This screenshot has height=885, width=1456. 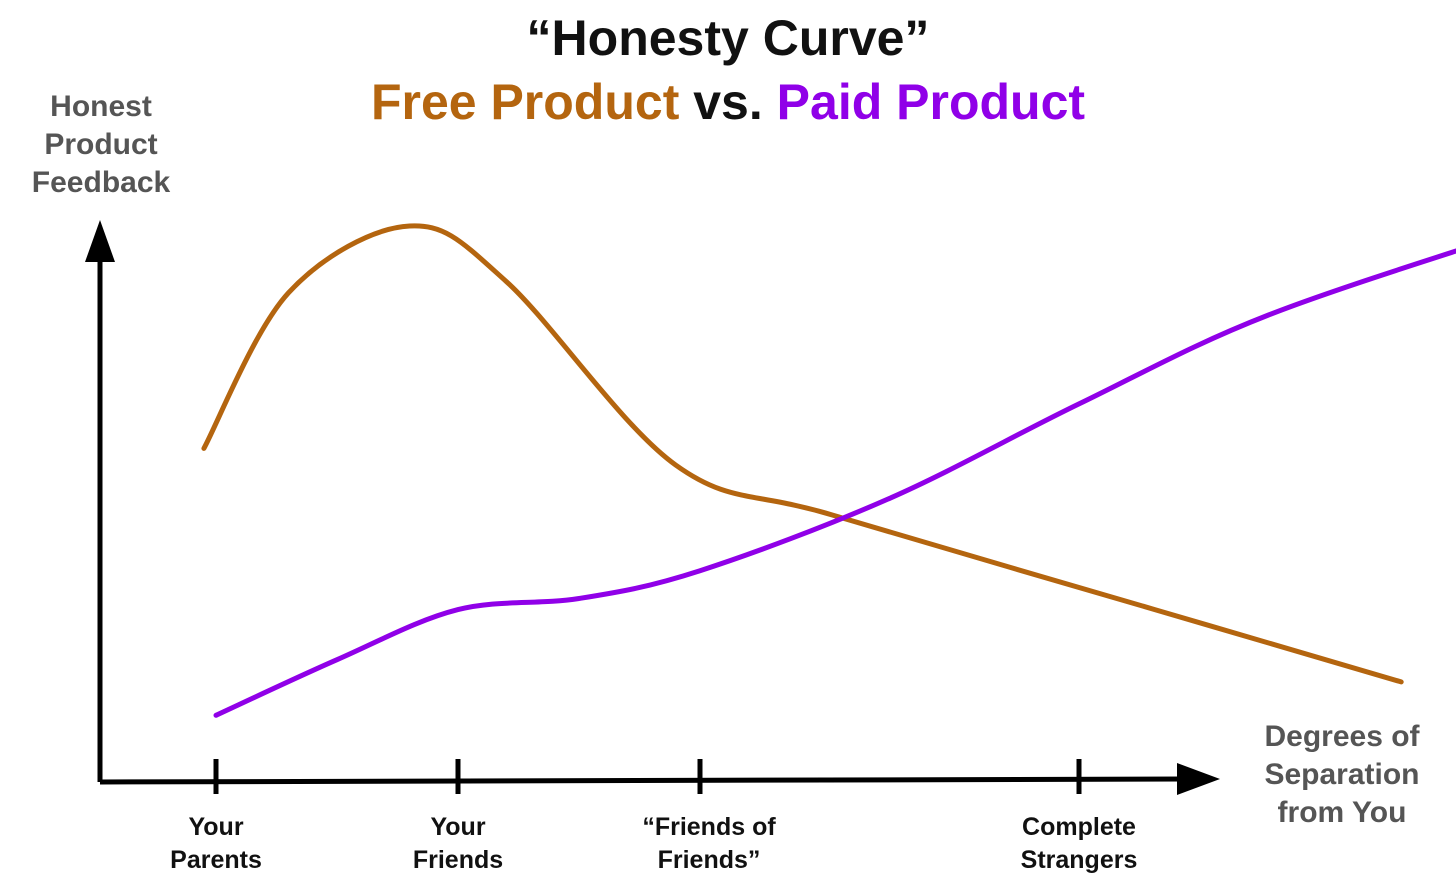 What do you see at coordinates (100, 241) in the screenshot?
I see `y-axis-arrow` at bounding box center [100, 241].